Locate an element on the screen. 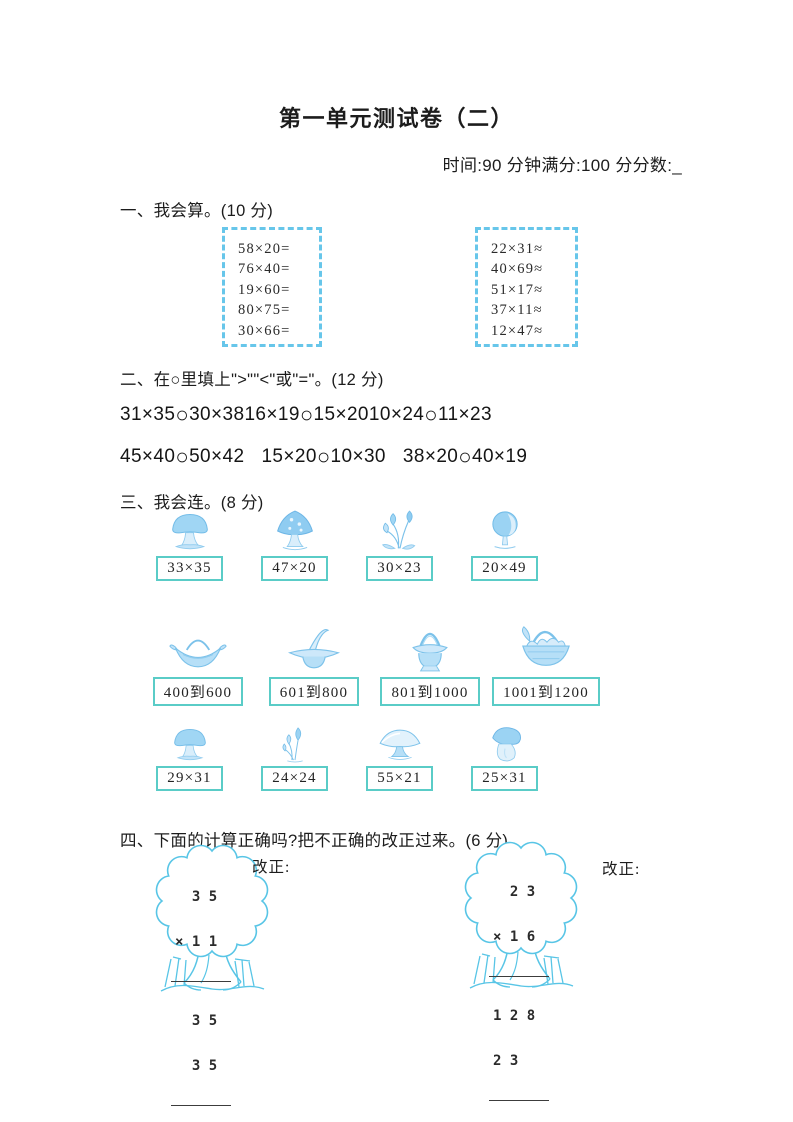 Image resolution: width=793 pixels, height=1122 pixels. match-cell: 601到800 is located at coordinates (314, 663).